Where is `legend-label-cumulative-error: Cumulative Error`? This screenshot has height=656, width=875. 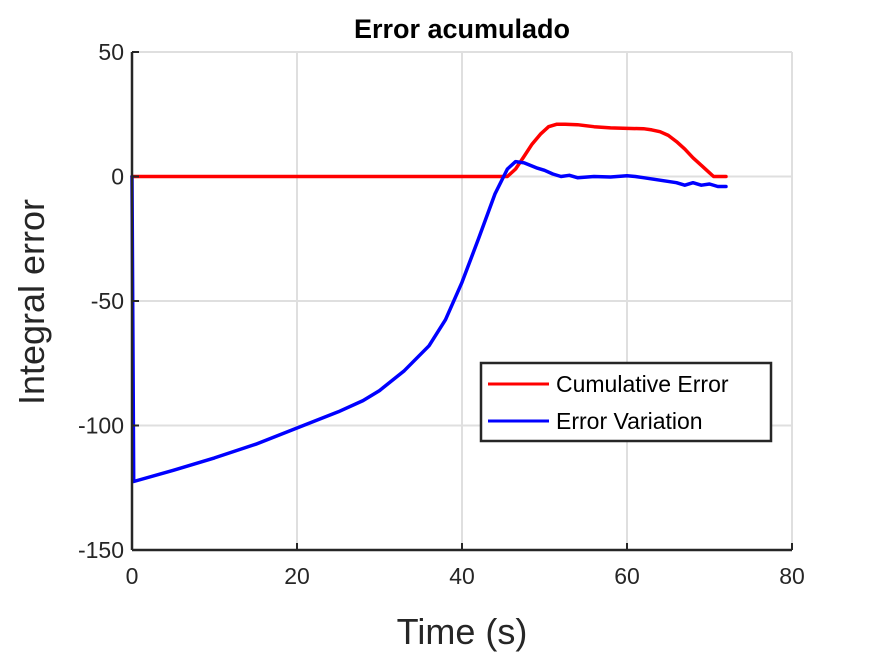 legend-label-cumulative-error: Cumulative Error is located at coordinates (642, 384).